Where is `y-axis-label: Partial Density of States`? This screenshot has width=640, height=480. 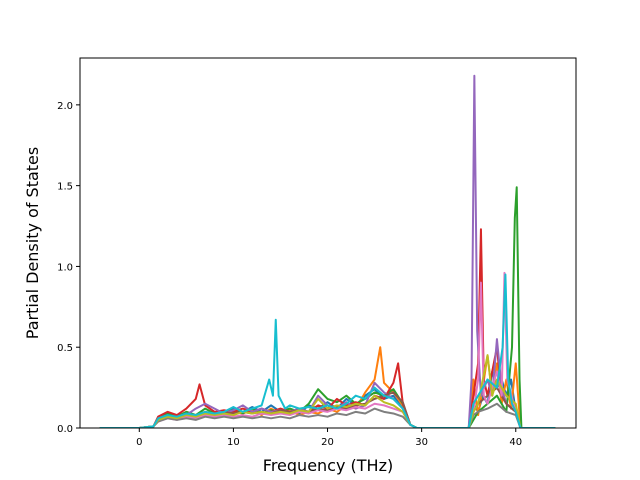
y-axis-label: Partial Density of States is located at coordinates (32, 243).